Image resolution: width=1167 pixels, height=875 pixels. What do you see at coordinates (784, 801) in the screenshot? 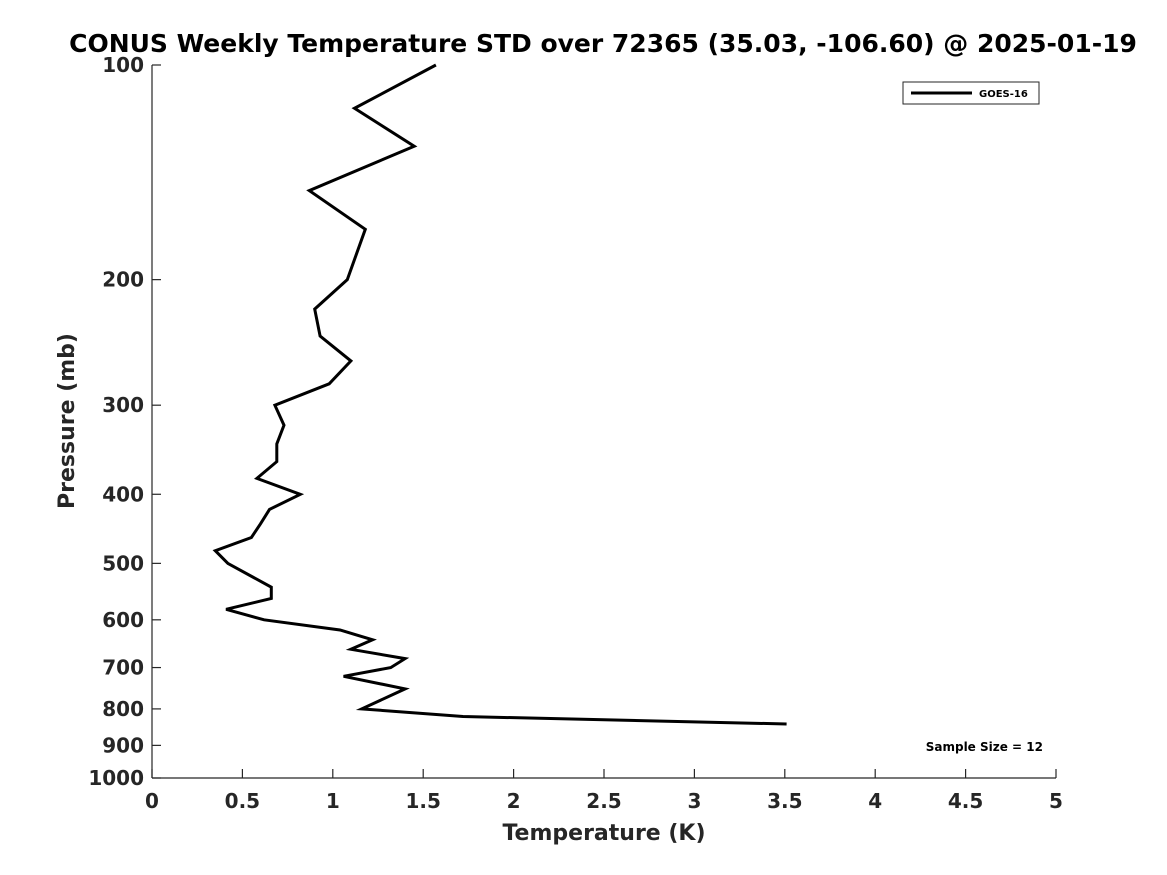
I see `x-tick-label: 3.5` at bounding box center [784, 801].